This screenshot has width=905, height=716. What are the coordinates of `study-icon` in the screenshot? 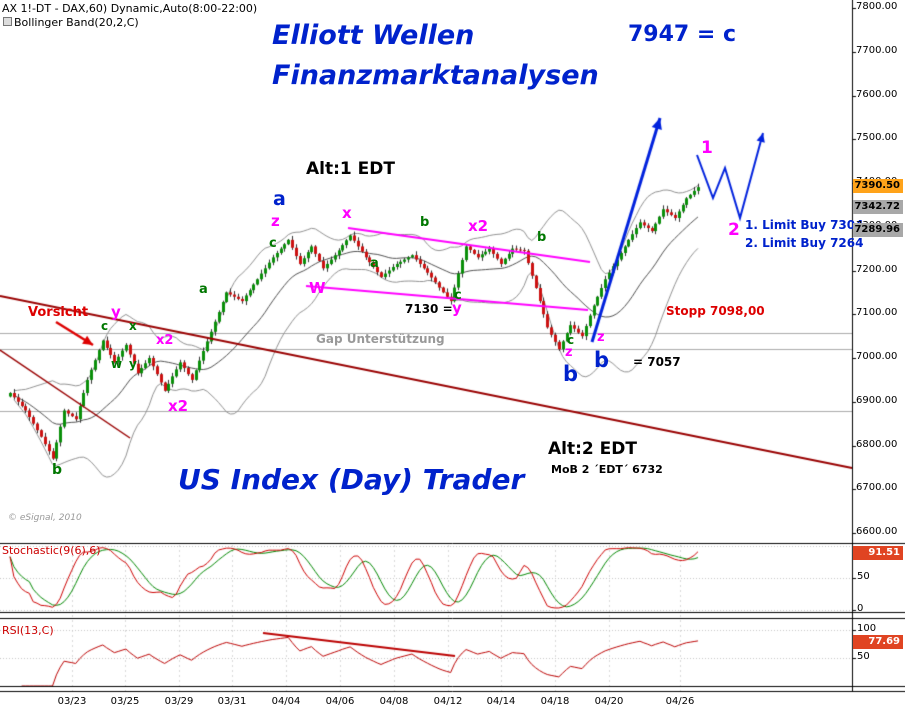 It's located at (7, 21).